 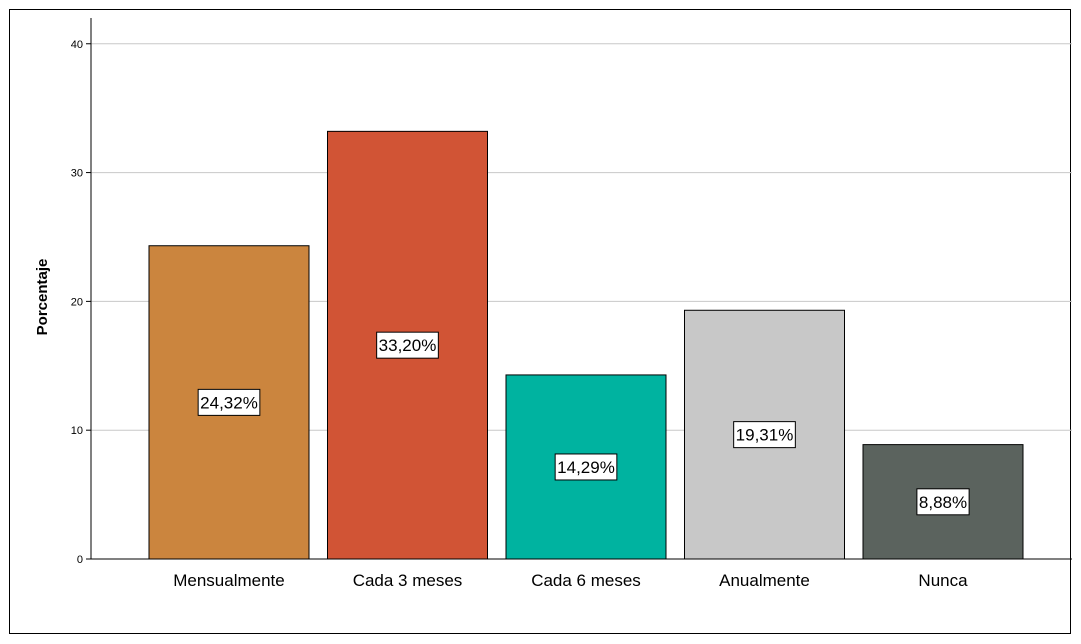 I want to click on data-label: 14,29%, so click(x=586, y=467).